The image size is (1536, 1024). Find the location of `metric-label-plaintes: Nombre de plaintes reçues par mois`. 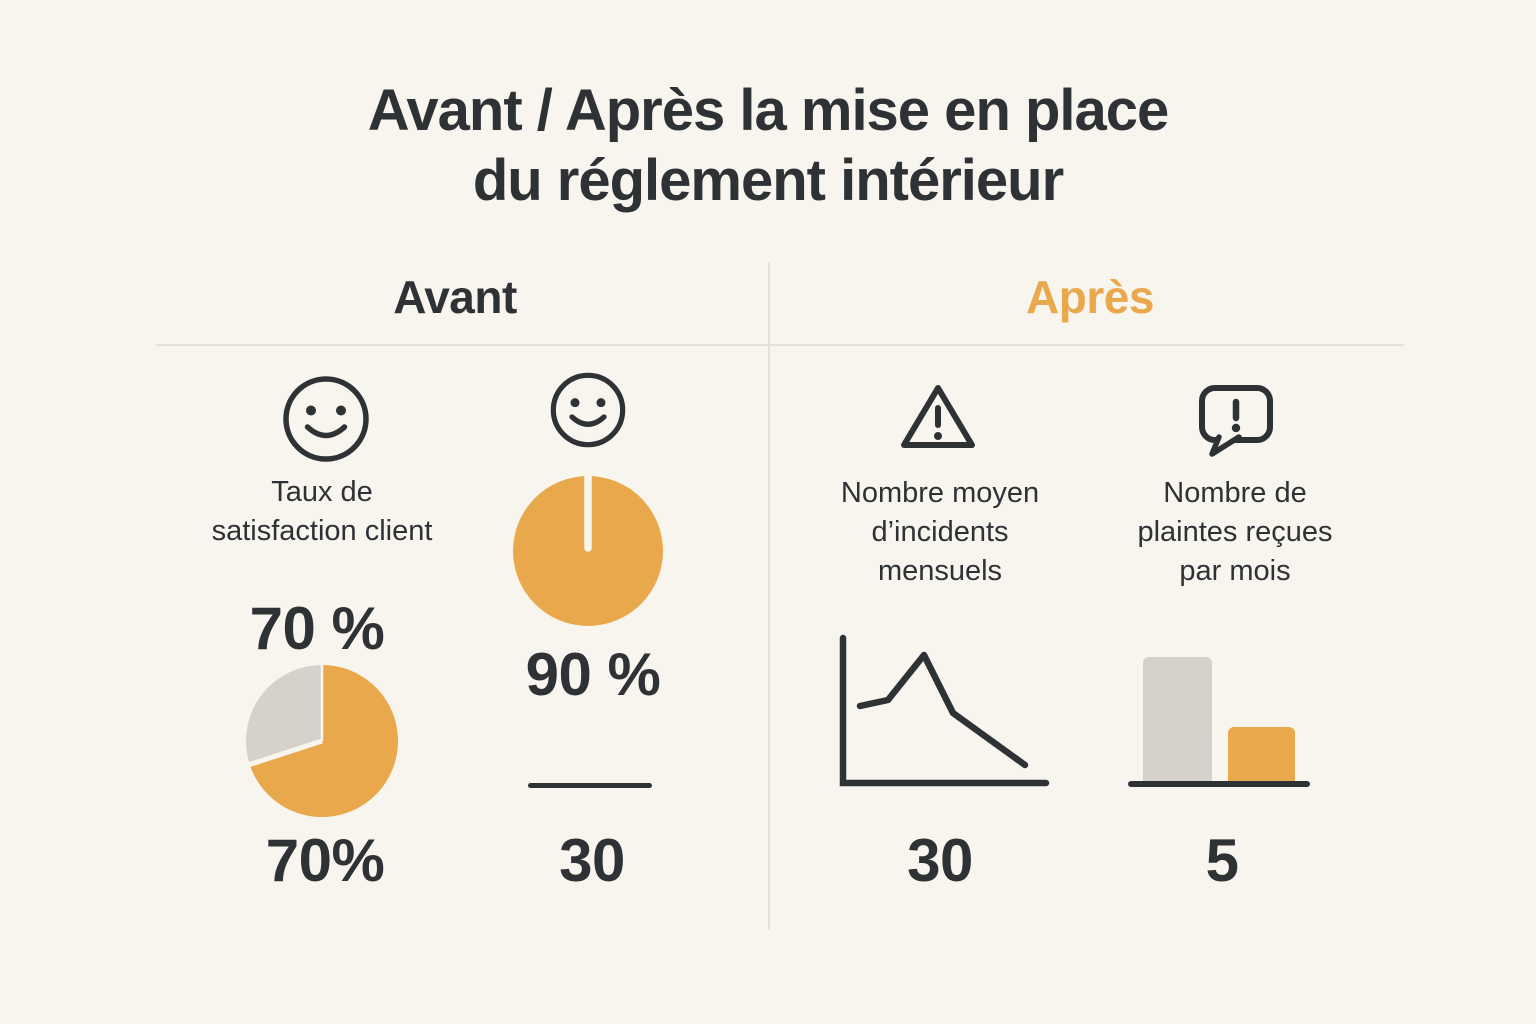

metric-label-plaintes: Nombre de plaintes reçues par mois is located at coordinates (1235, 532).